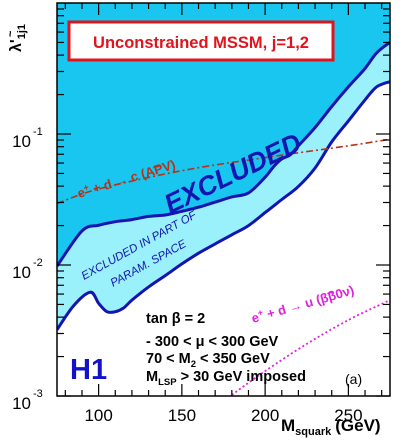  I want to click on h1-experiment-label: H1, so click(88, 370).